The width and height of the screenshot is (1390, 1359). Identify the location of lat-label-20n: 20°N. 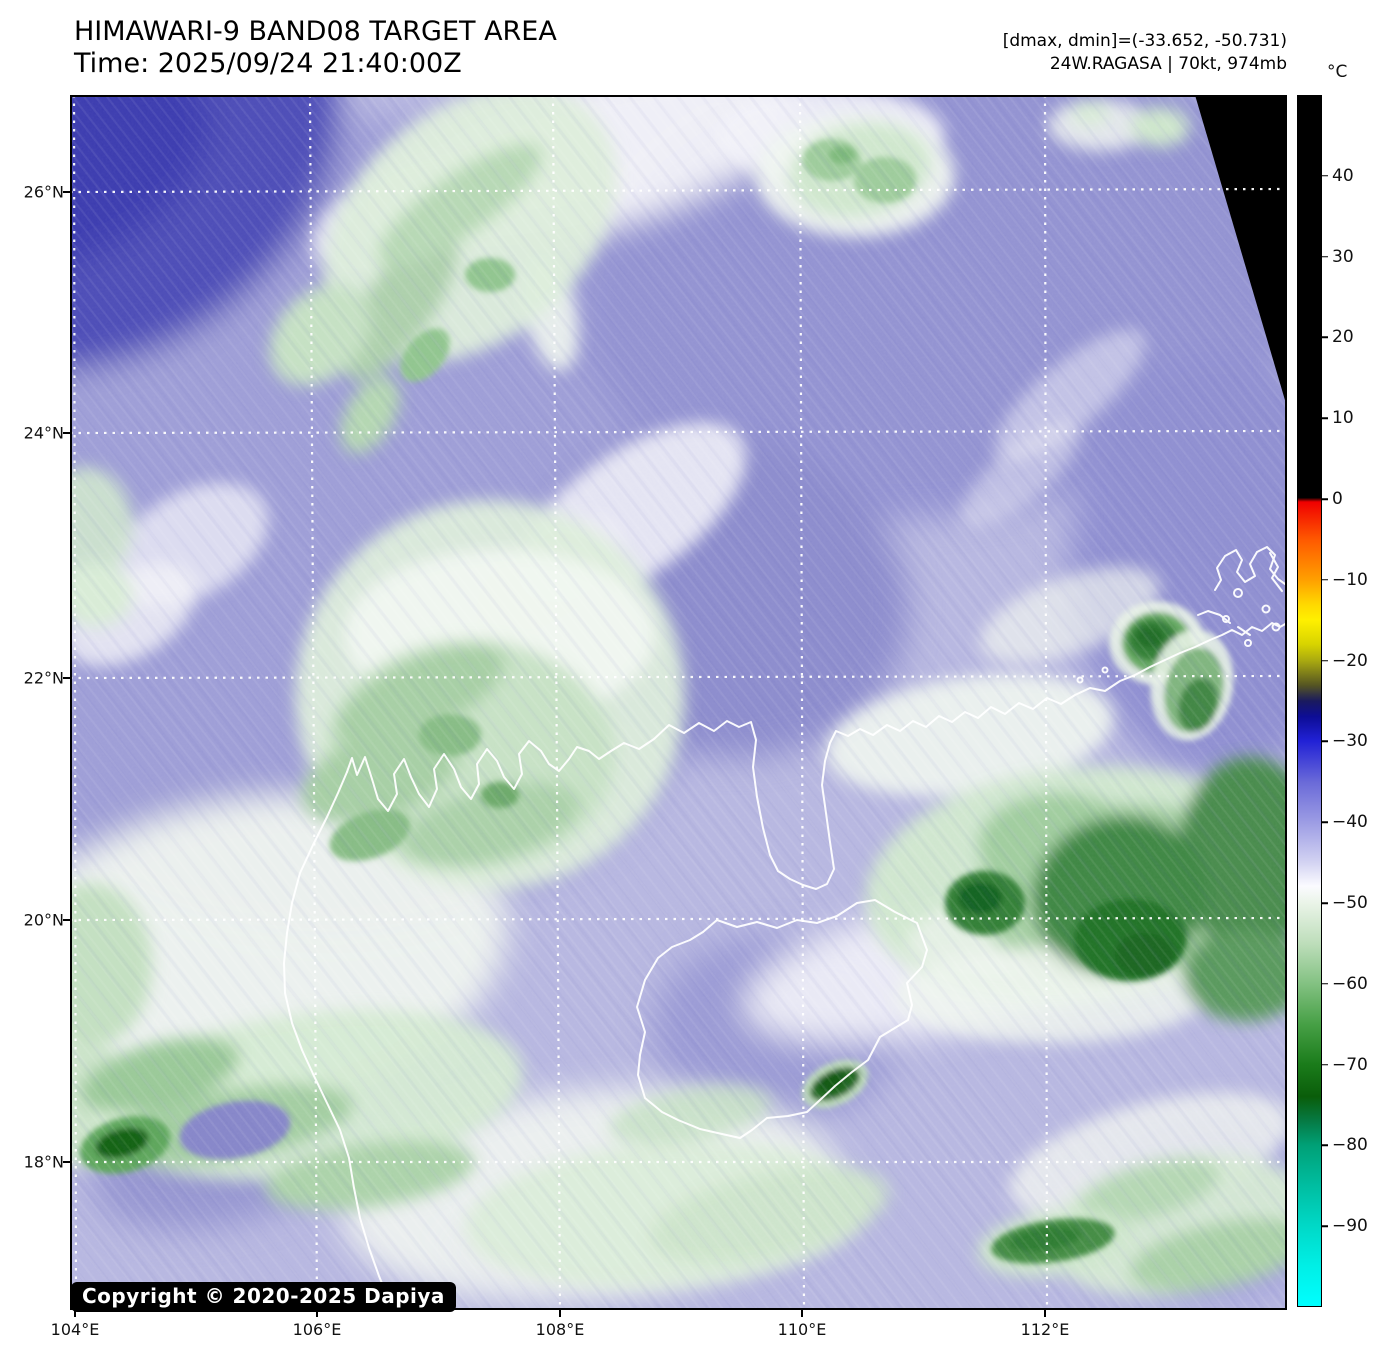
(43, 920).